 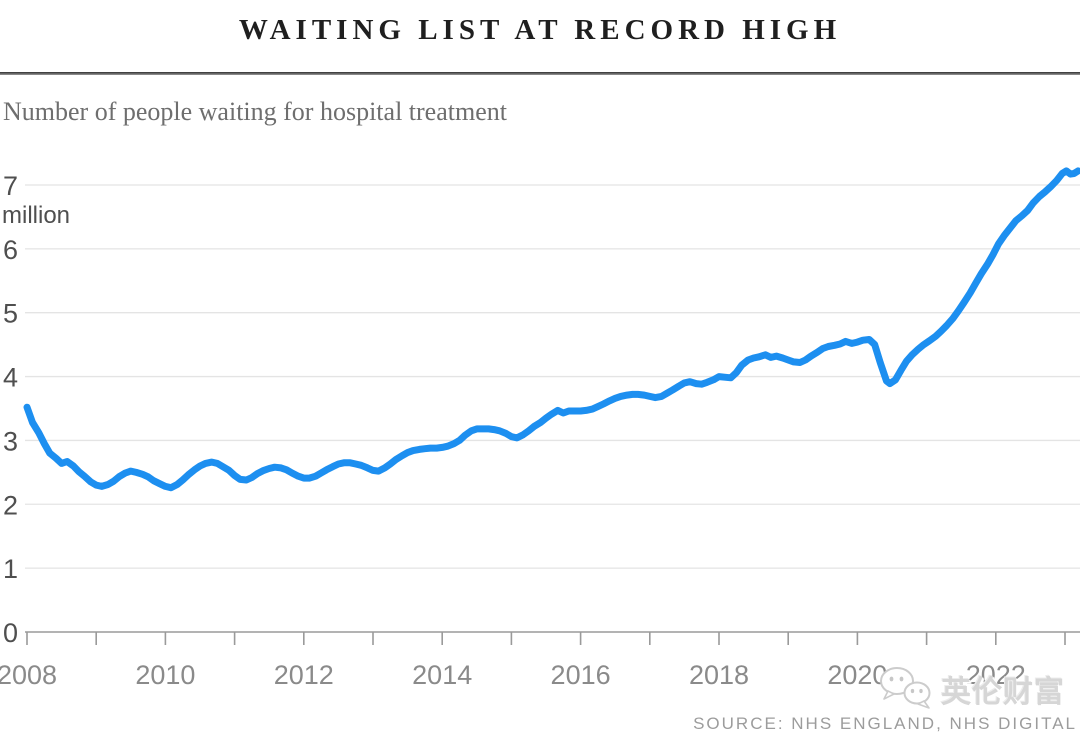 What do you see at coordinates (36, 215) in the screenshot?
I see `y-axis-unit-label: million` at bounding box center [36, 215].